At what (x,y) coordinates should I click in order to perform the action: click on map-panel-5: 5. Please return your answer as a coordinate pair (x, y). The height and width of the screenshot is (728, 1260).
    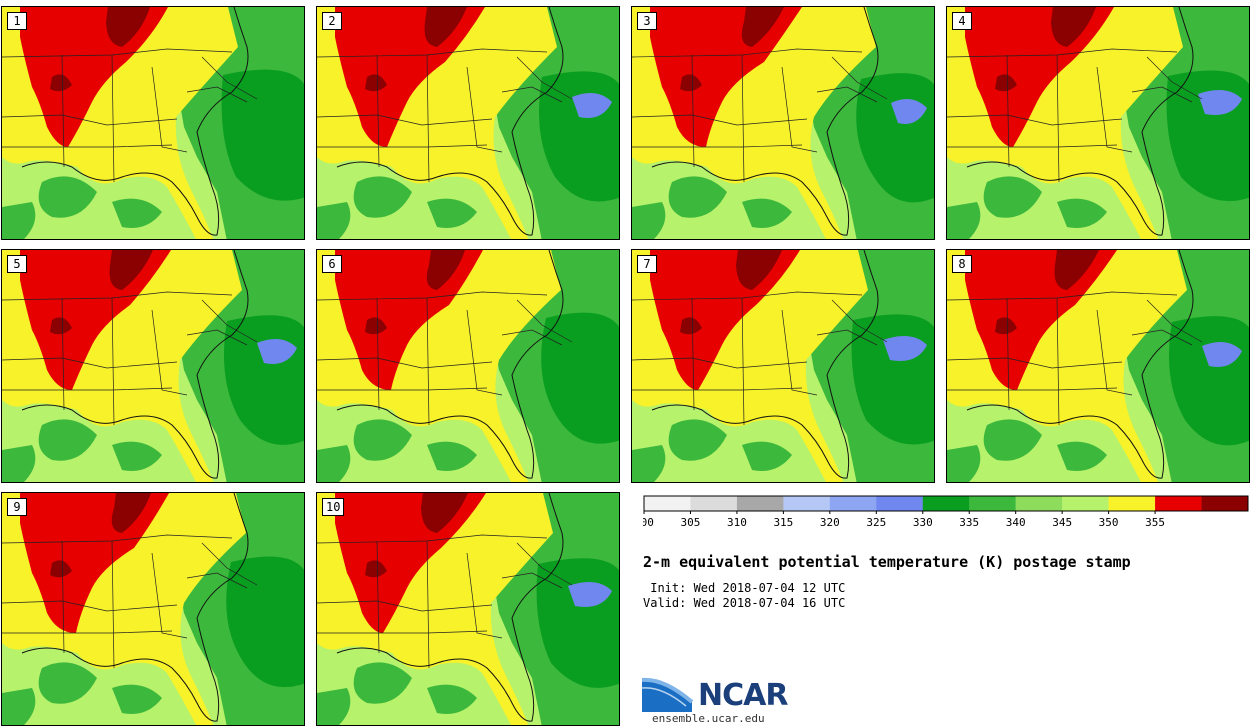
    Looking at the image, I should click on (153, 366).